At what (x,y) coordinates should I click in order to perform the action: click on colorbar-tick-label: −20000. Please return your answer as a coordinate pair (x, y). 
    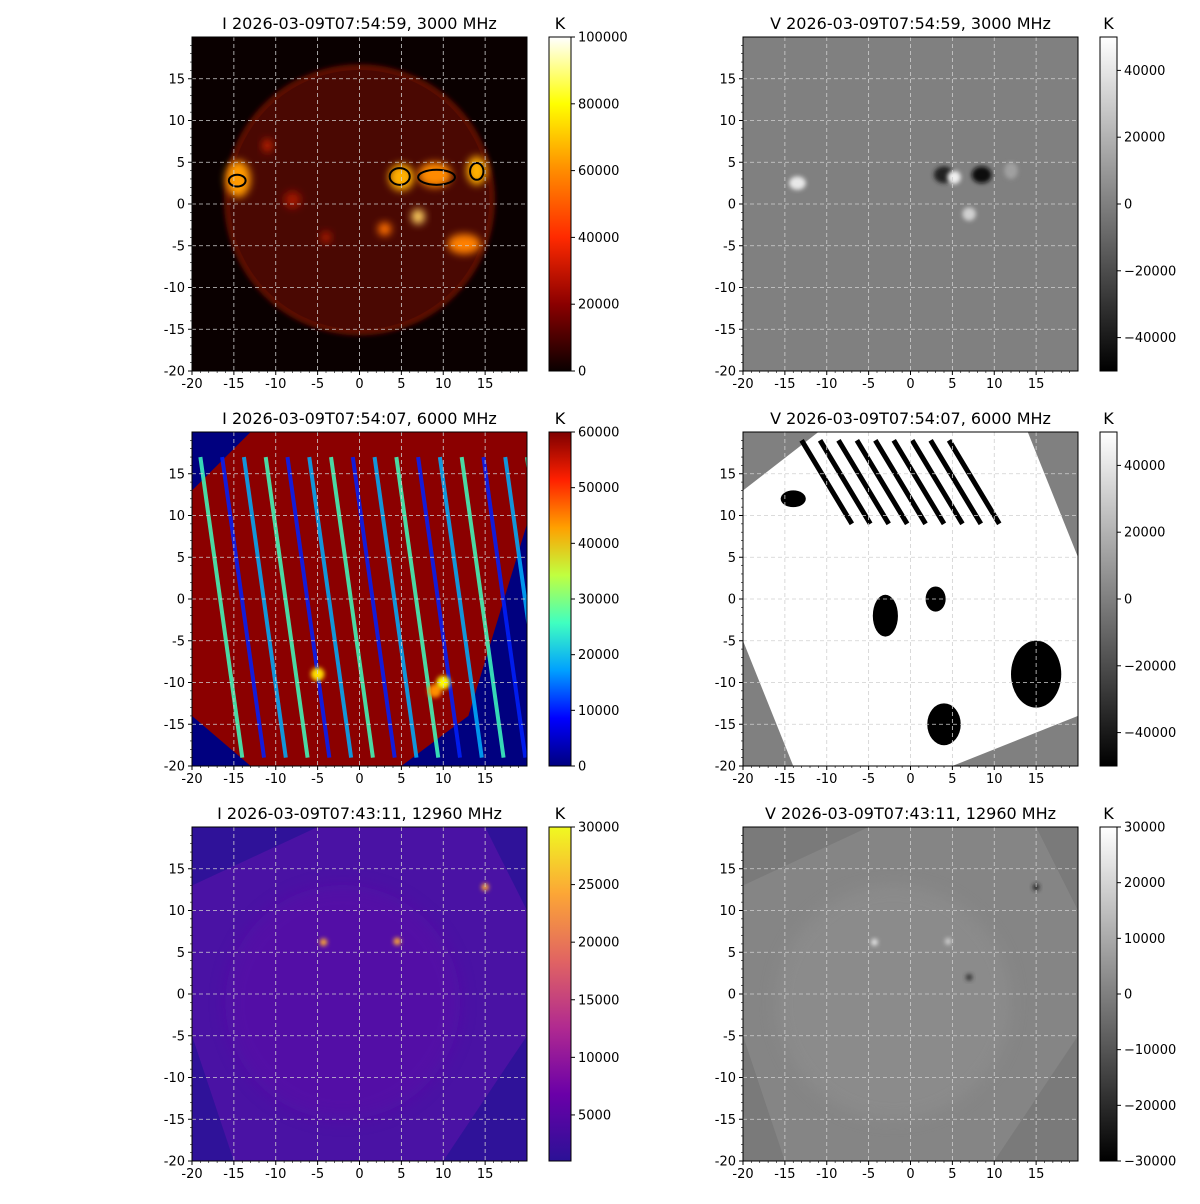
    Looking at the image, I should click on (1150, 666).